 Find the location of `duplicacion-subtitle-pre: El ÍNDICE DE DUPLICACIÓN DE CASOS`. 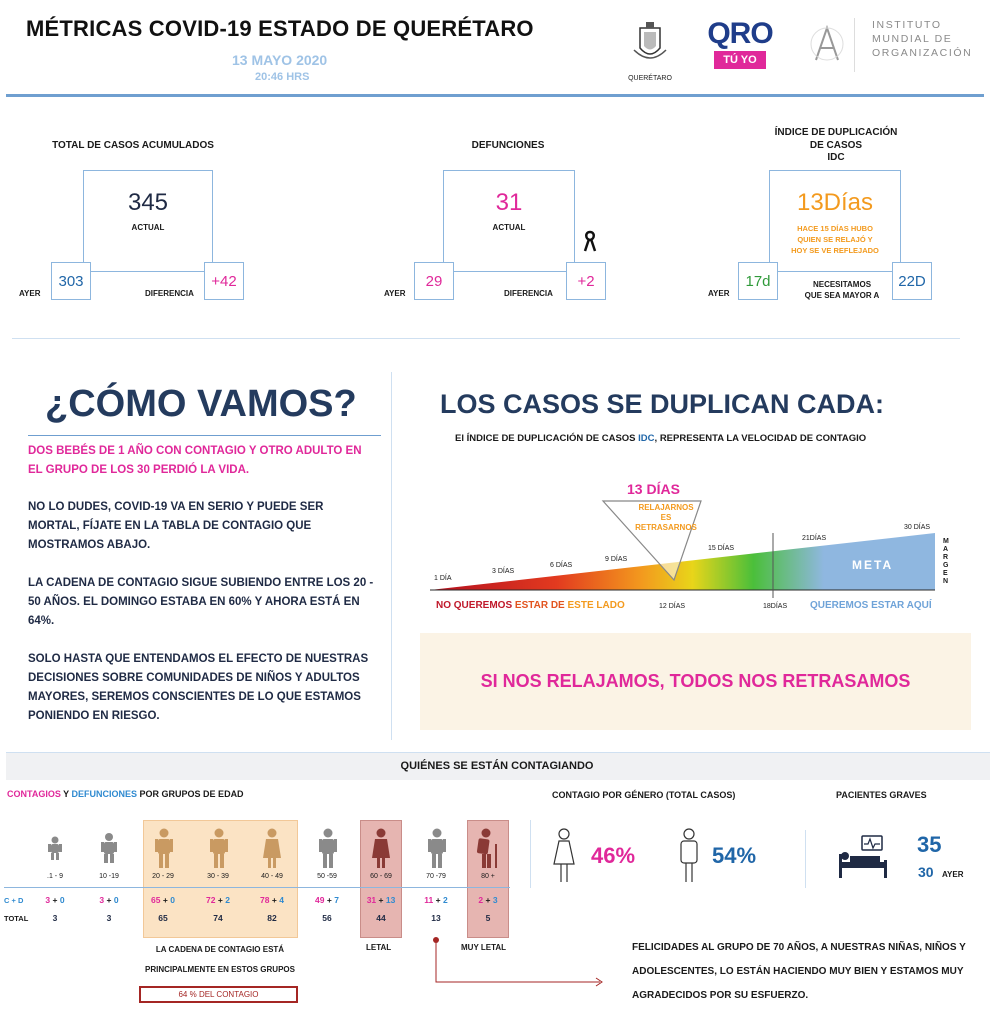

duplicacion-subtitle-pre: El ÍNDICE DE DUPLICACIÓN DE CASOS is located at coordinates (547, 438).